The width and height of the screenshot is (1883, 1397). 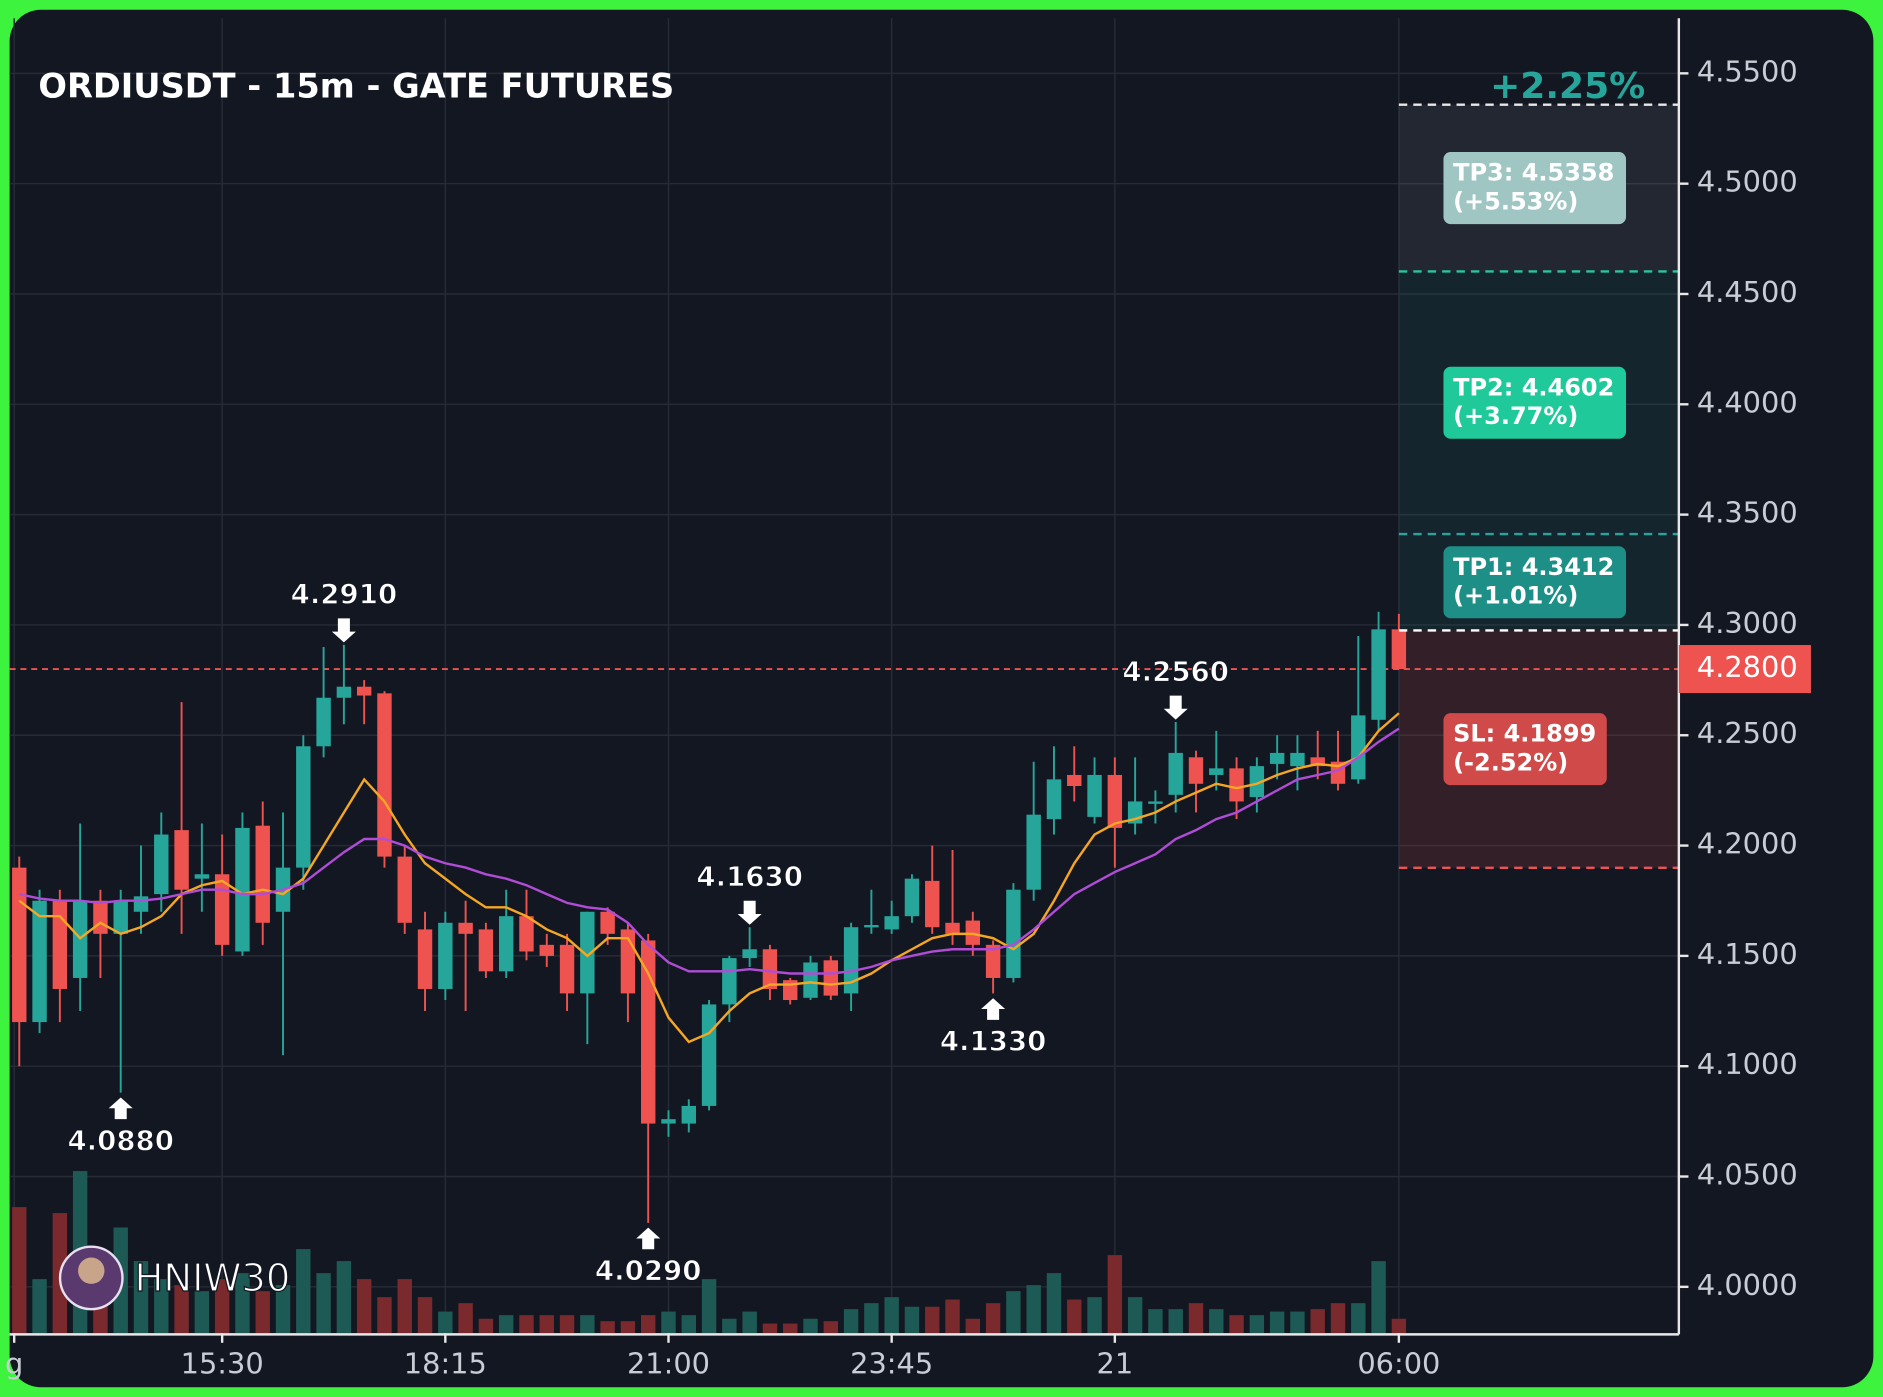 I want to click on x-tick-label: 23:45, so click(x=891, y=1364).